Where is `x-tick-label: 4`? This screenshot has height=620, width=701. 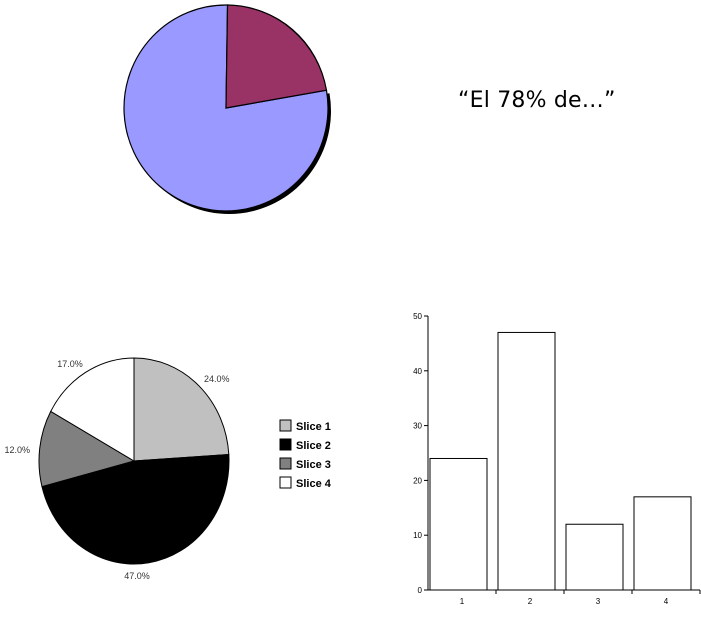 x-tick-label: 4 is located at coordinates (666, 601).